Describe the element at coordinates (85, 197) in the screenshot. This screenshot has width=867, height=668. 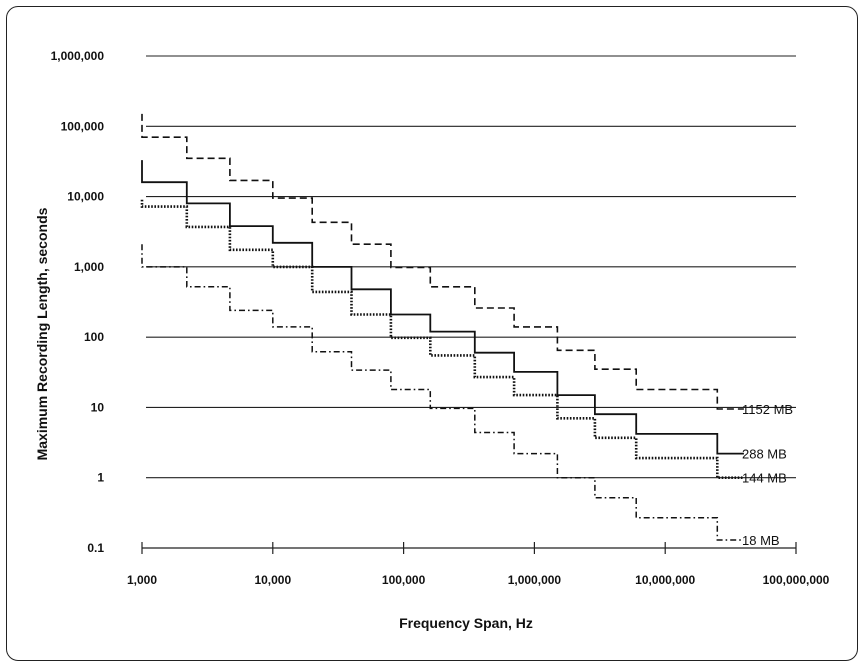
I see `y-tick-label: 10,000` at that location.